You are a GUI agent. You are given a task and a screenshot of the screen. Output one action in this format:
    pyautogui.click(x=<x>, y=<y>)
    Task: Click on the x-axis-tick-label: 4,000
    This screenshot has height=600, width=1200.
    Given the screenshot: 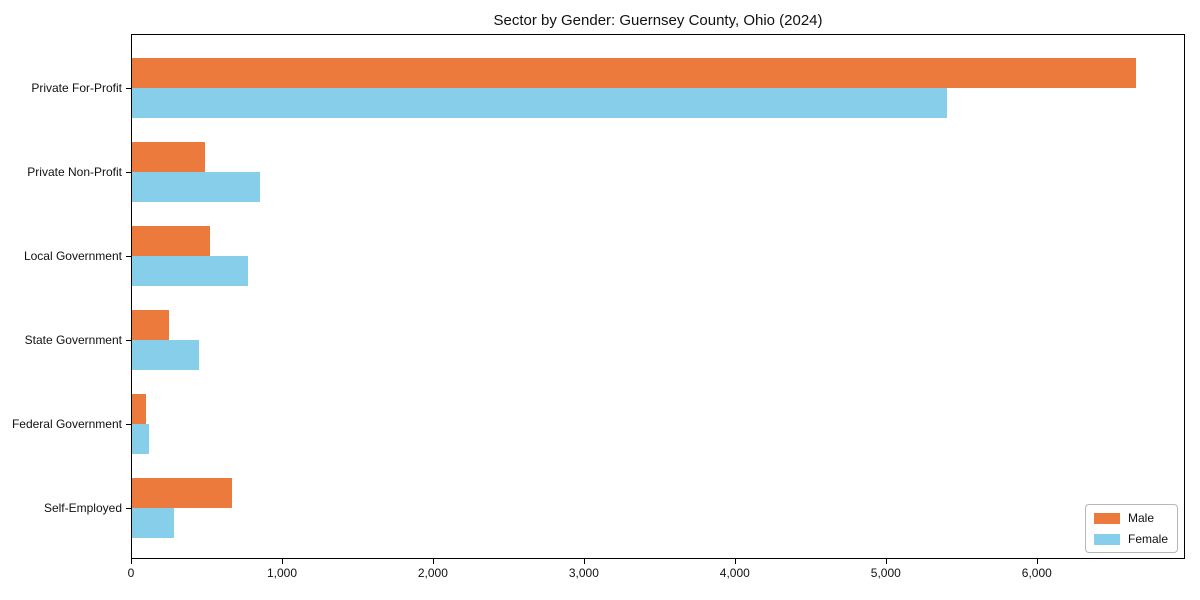 What is the action you would take?
    pyautogui.click(x=734, y=573)
    